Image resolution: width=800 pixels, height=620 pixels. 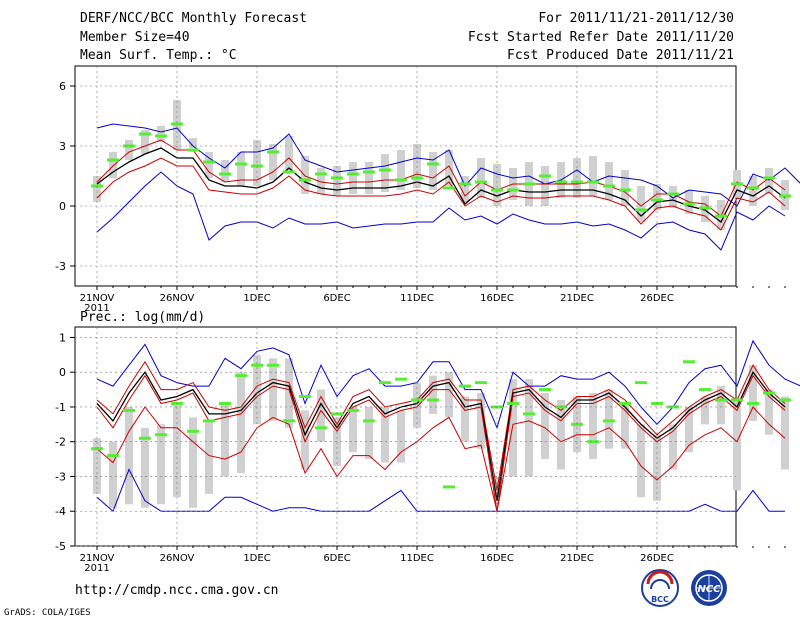 I want to click on panel2-x-tick-label: 26NOV, so click(x=177, y=558).